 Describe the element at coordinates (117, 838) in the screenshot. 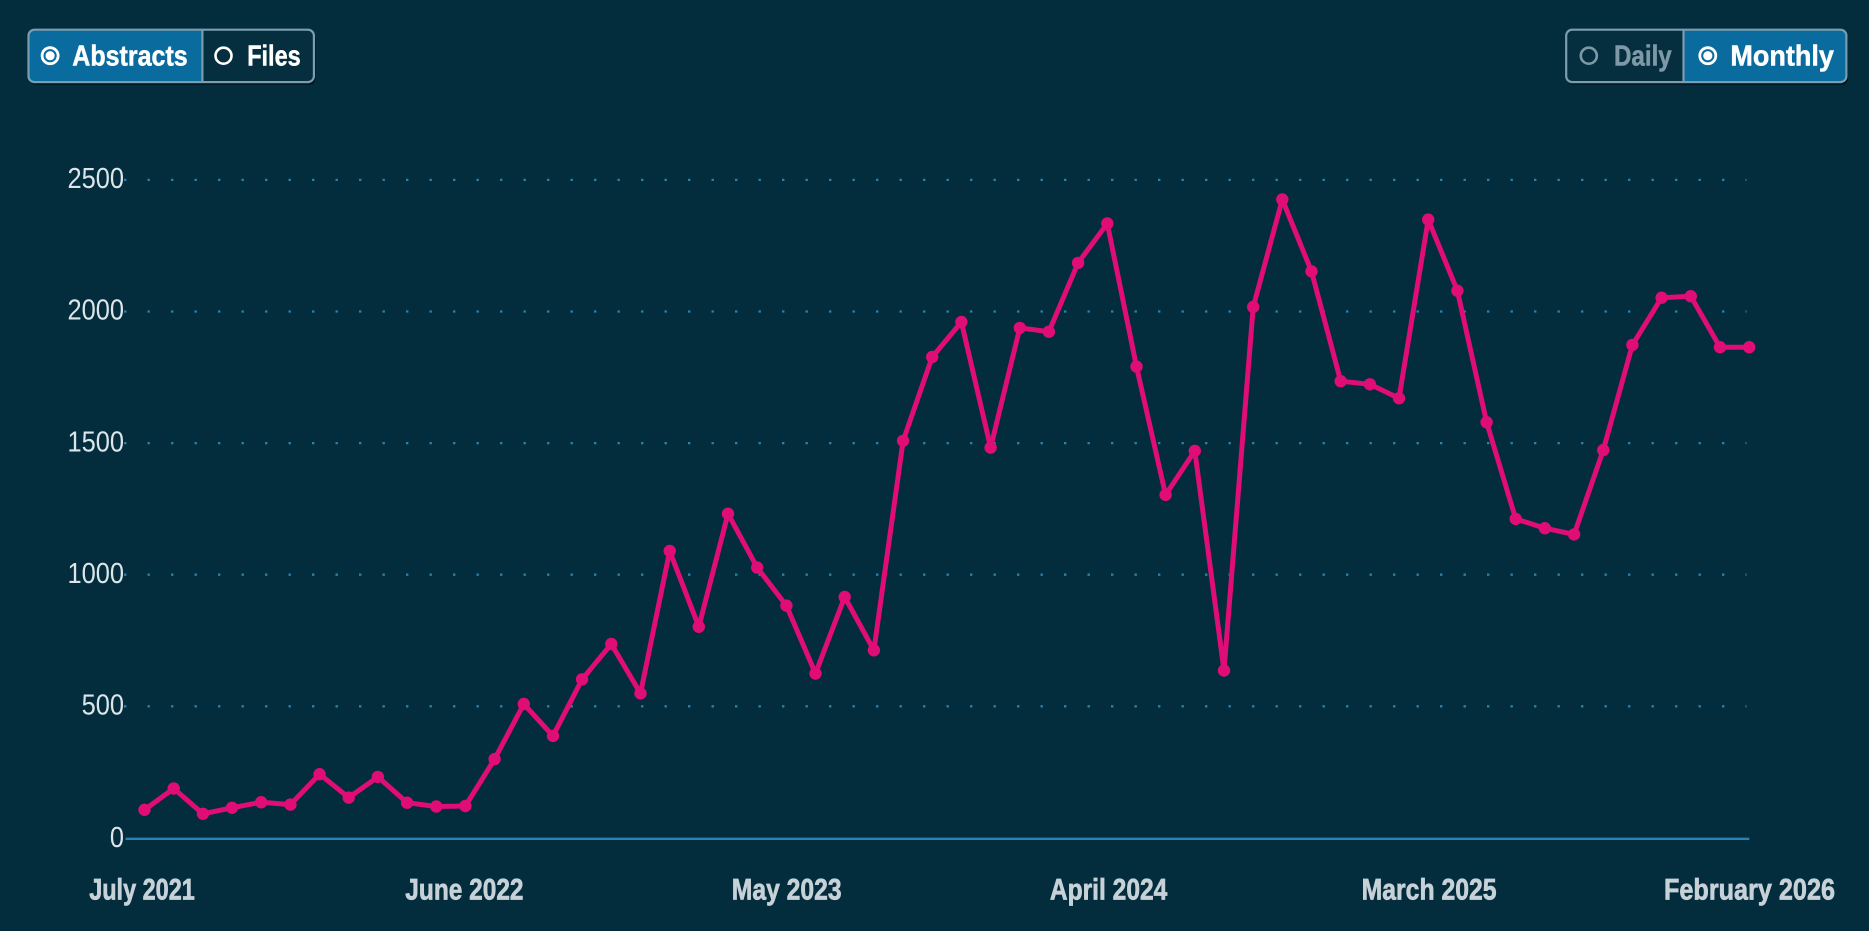

I see `svg-text: 0` at that location.